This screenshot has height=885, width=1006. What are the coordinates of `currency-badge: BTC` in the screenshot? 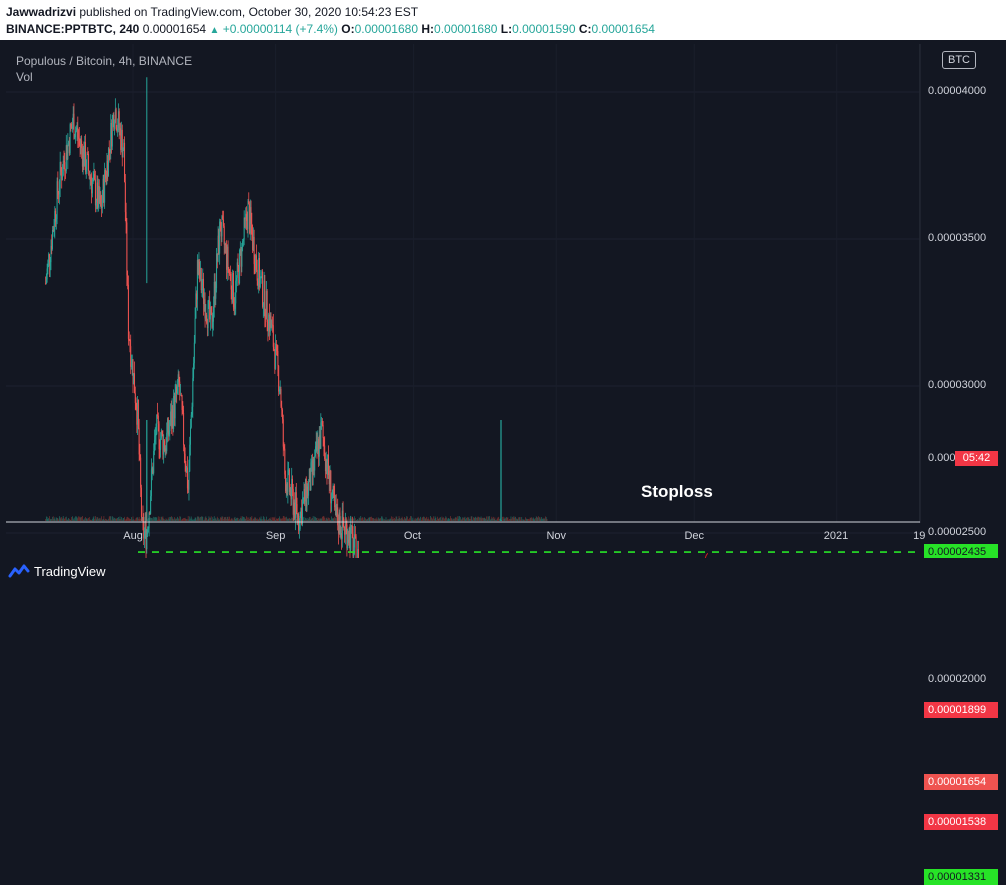 It's located at (959, 60).